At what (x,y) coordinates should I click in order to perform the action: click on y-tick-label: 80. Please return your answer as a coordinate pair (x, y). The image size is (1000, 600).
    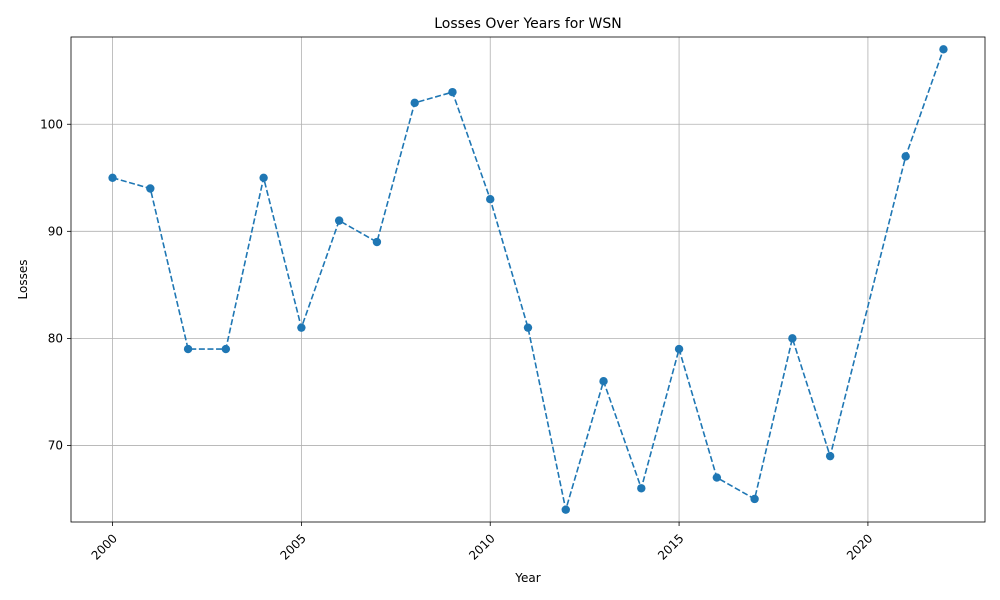
    Looking at the image, I should click on (55, 338).